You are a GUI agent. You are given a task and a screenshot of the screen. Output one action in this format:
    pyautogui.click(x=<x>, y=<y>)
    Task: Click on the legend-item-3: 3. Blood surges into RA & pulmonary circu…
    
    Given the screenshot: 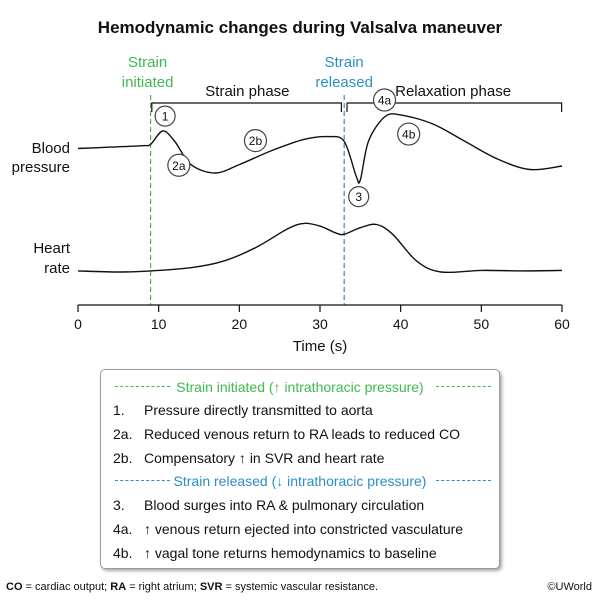 What is the action you would take?
    pyautogui.click(x=303, y=505)
    